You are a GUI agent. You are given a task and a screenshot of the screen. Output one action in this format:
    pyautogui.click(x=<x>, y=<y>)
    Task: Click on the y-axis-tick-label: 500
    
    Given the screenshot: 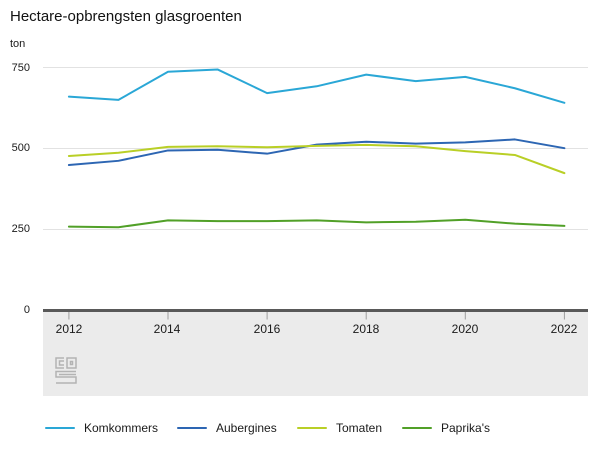 What is the action you would take?
    pyautogui.click(x=20, y=148)
    